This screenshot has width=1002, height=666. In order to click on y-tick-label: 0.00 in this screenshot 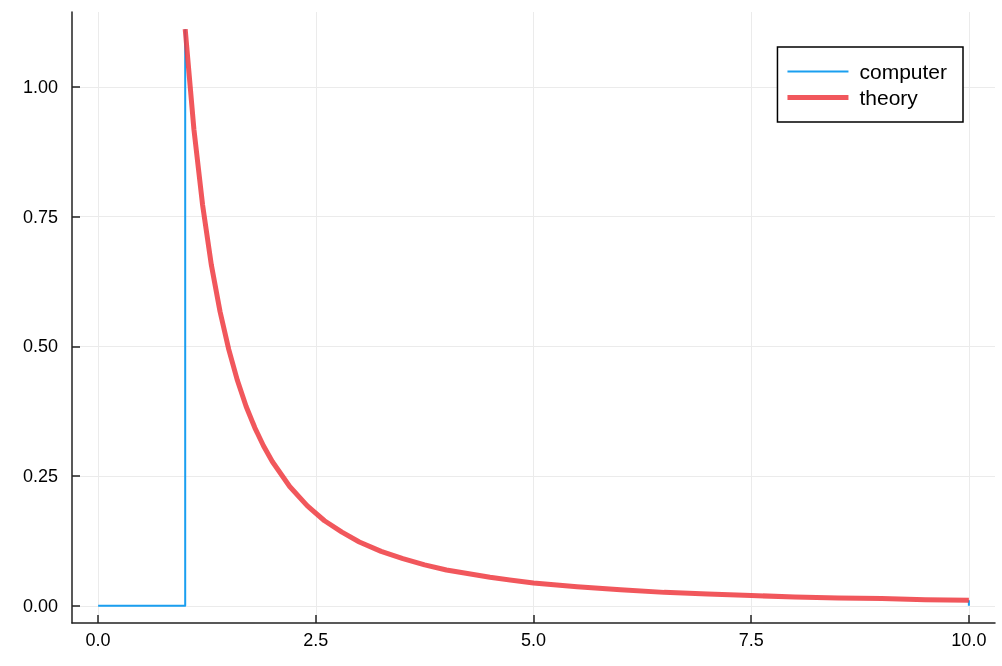, I will do `click(40, 605)`.